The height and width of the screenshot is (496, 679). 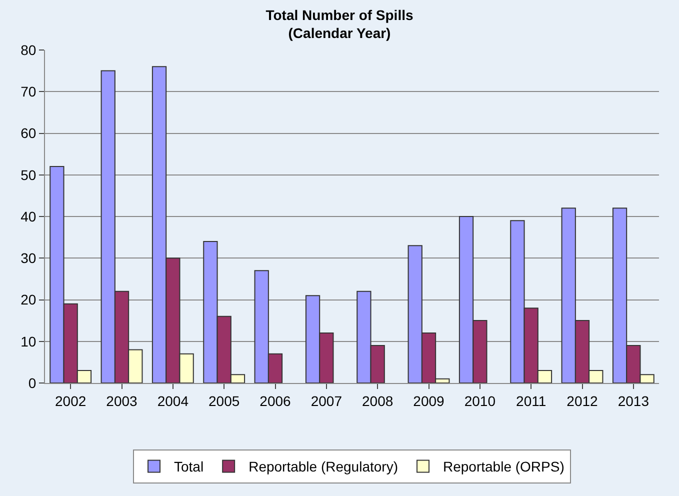 I want to click on x-tick-label: 2011, so click(x=531, y=400).